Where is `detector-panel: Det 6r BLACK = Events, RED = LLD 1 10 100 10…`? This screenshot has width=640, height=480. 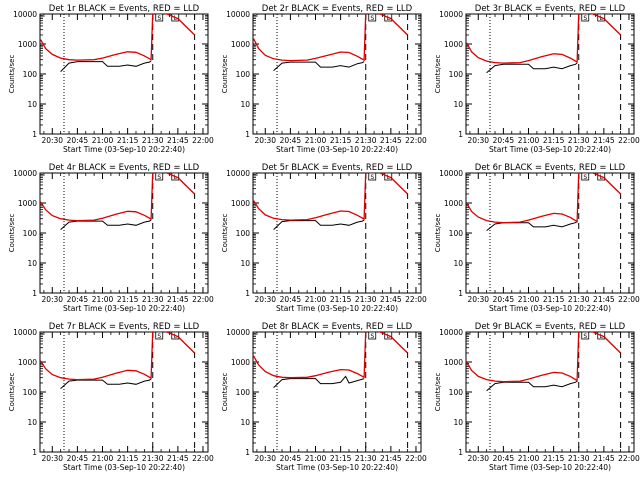
detector-panel: Det 6r BLACK = Events, RED = LLD 1 10 100 10… is located at coordinates (537, 238).